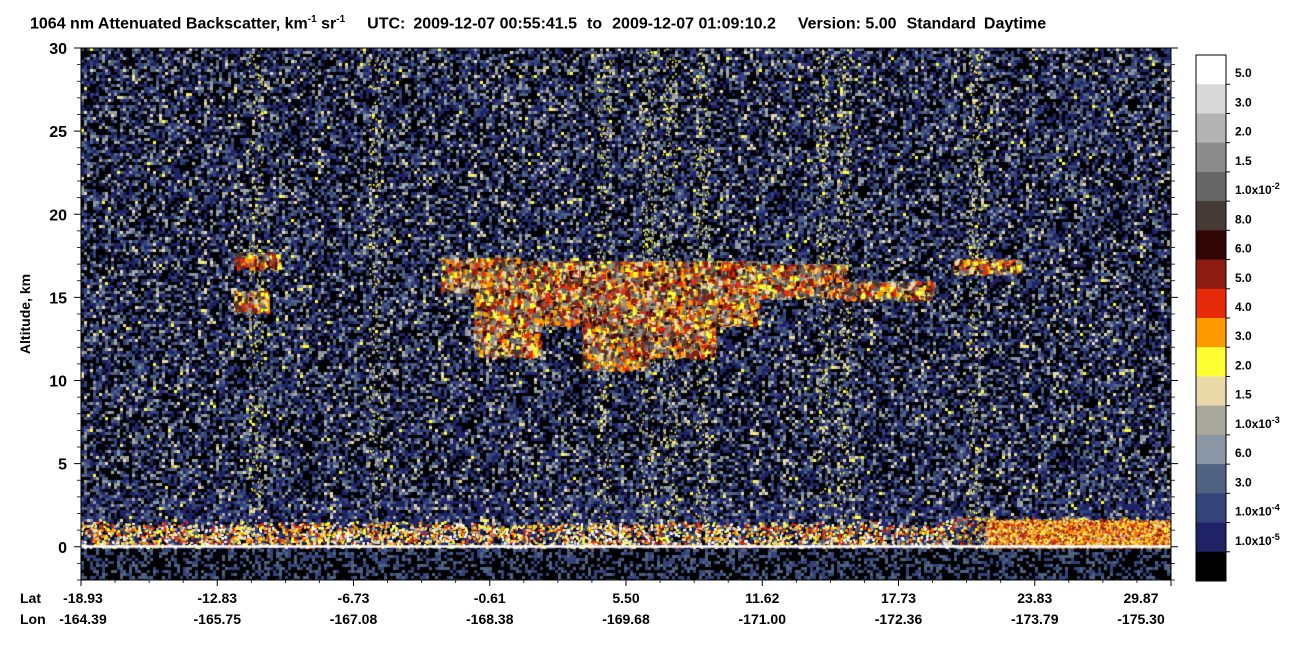 The width and height of the screenshot is (1300, 667). What do you see at coordinates (1034, 598) in the screenshot?
I see `x-tick-label-lat: 23.83` at bounding box center [1034, 598].